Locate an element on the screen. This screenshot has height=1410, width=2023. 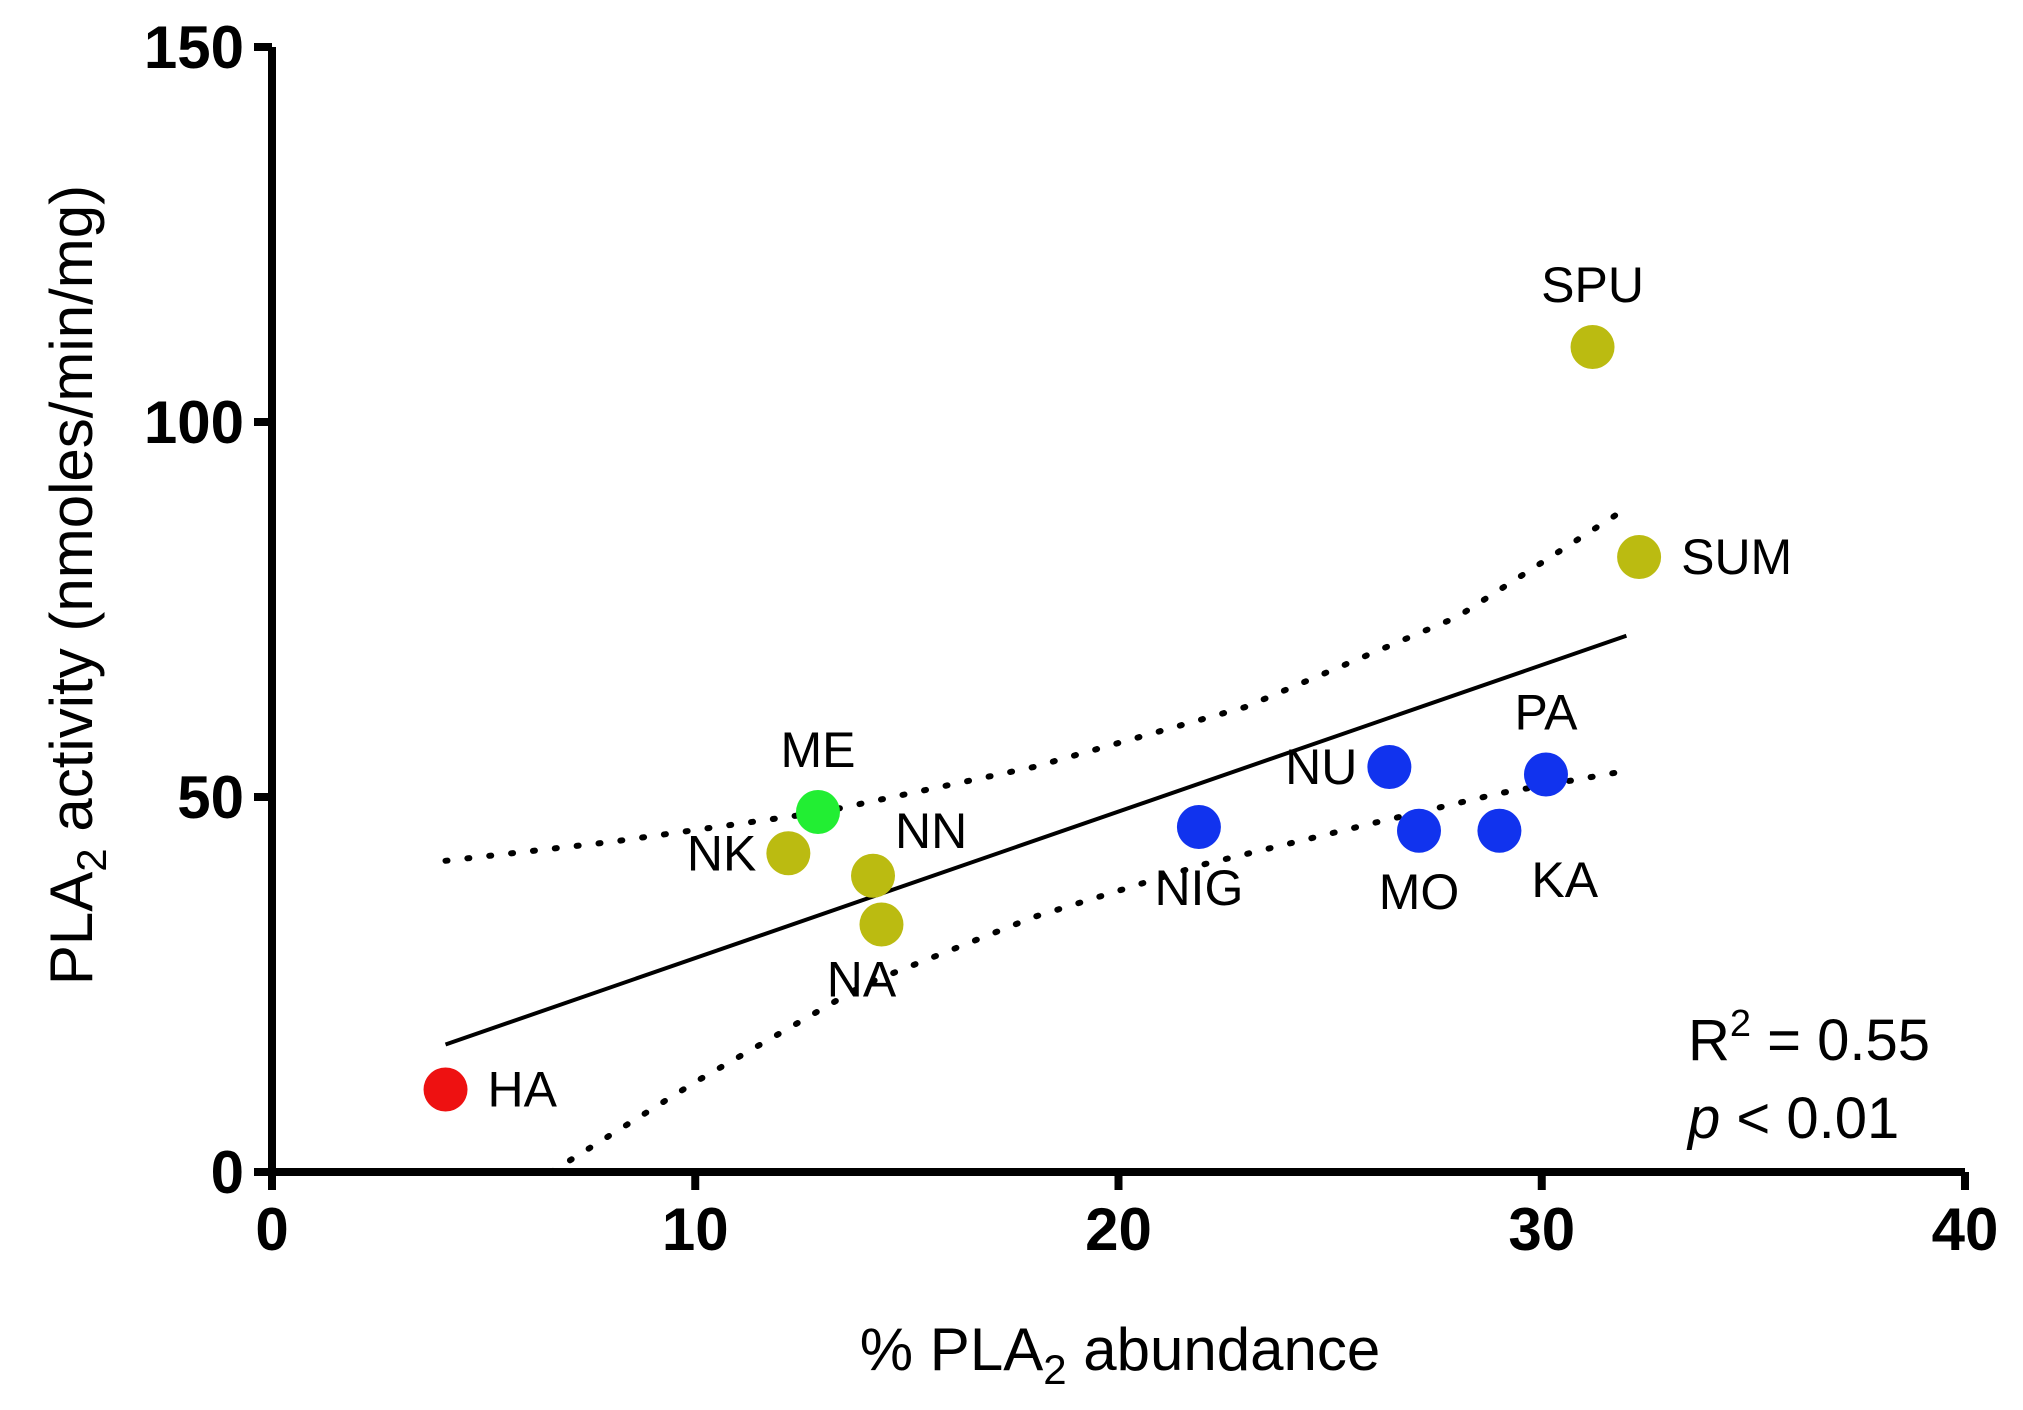
point-me is located at coordinates (817, 812).